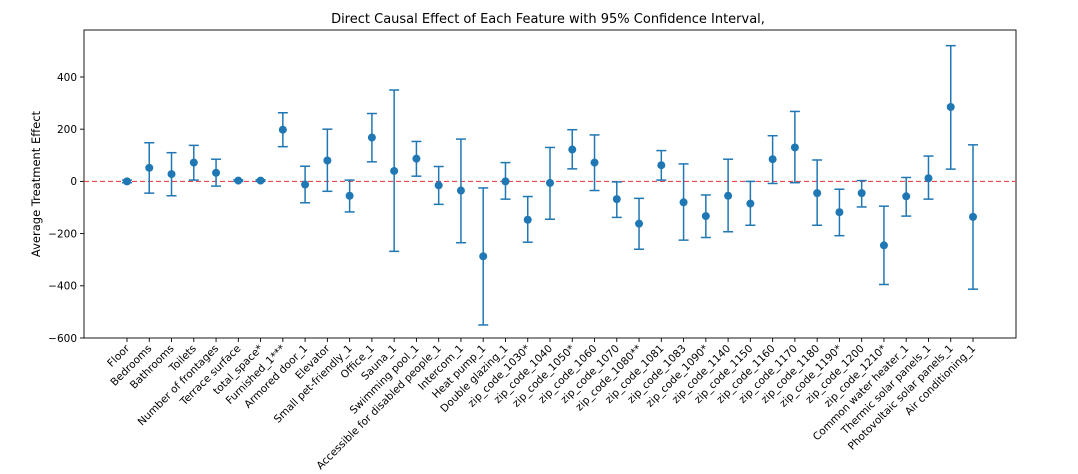  Describe the element at coordinates (73, 182) in the screenshot. I see `y-tick-label: 0` at that location.